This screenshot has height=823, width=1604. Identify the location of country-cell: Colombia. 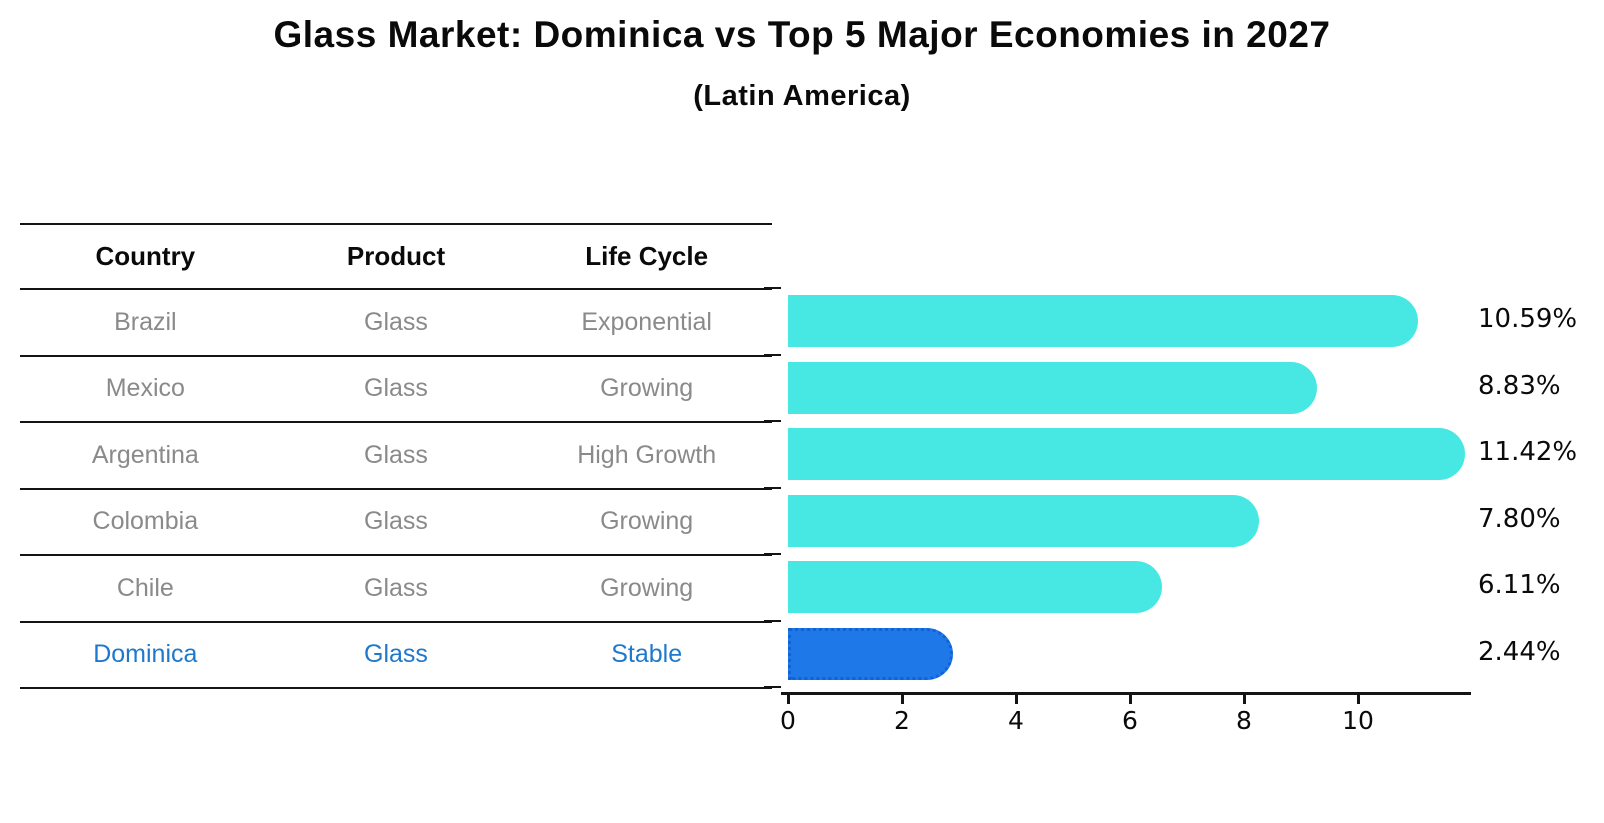
(145, 521).